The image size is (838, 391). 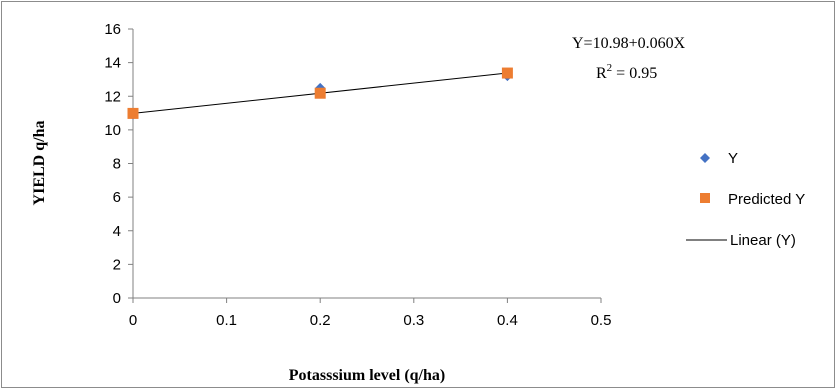 What do you see at coordinates (629, 43) in the screenshot?
I see `regression-equation: Y=10.98+0.060X` at bounding box center [629, 43].